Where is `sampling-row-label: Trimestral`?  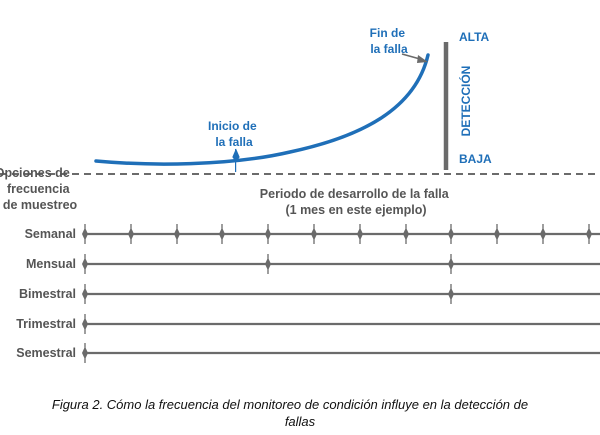
sampling-row-label: Trimestral is located at coordinates (46, 324).